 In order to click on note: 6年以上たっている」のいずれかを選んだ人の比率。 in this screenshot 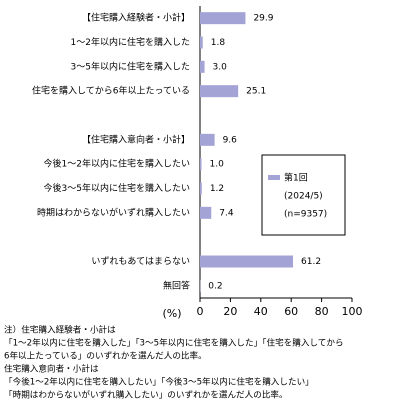, I will do `click(105, 356)`.